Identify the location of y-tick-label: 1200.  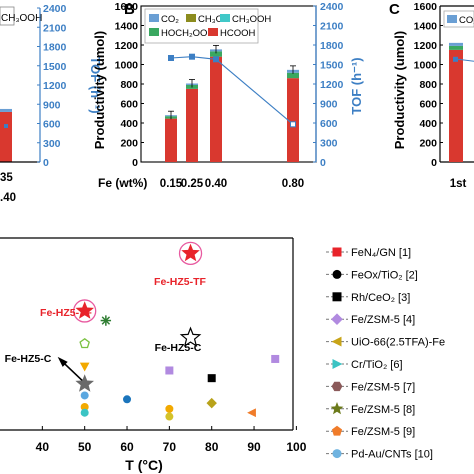
(127, 46).